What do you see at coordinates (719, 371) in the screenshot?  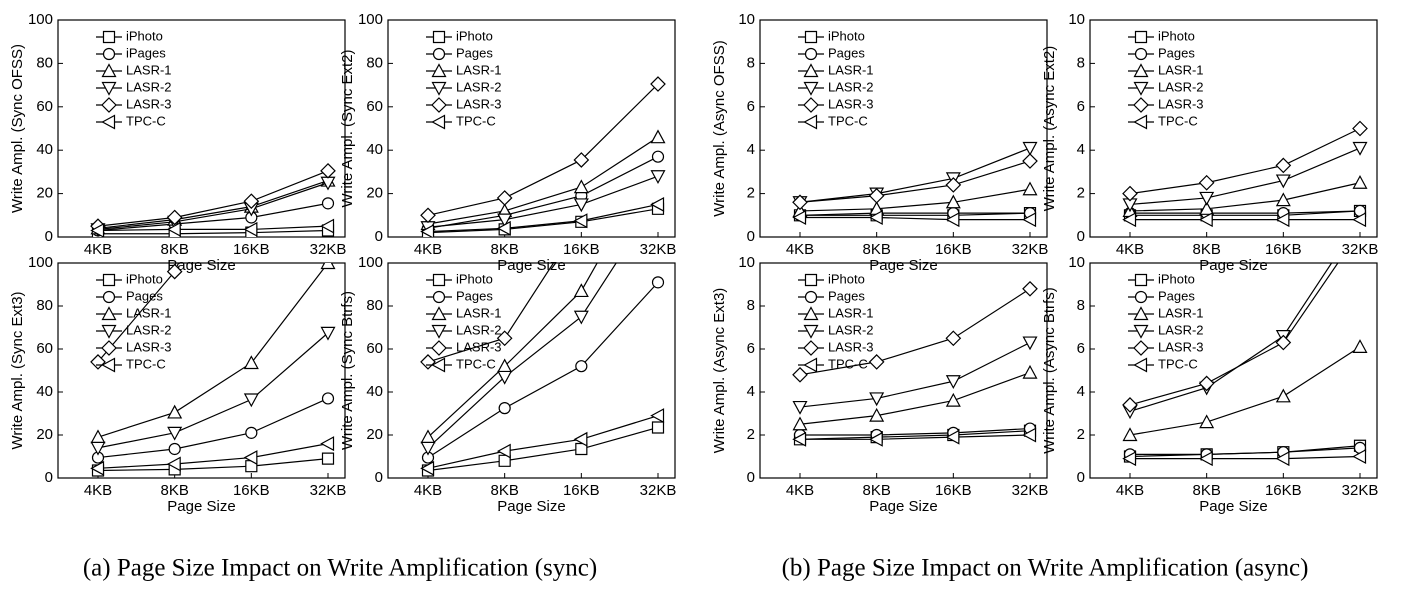 I see `y-axis-label: Write Ampl. (Async Ext3)` at bounding box center [719, 371].